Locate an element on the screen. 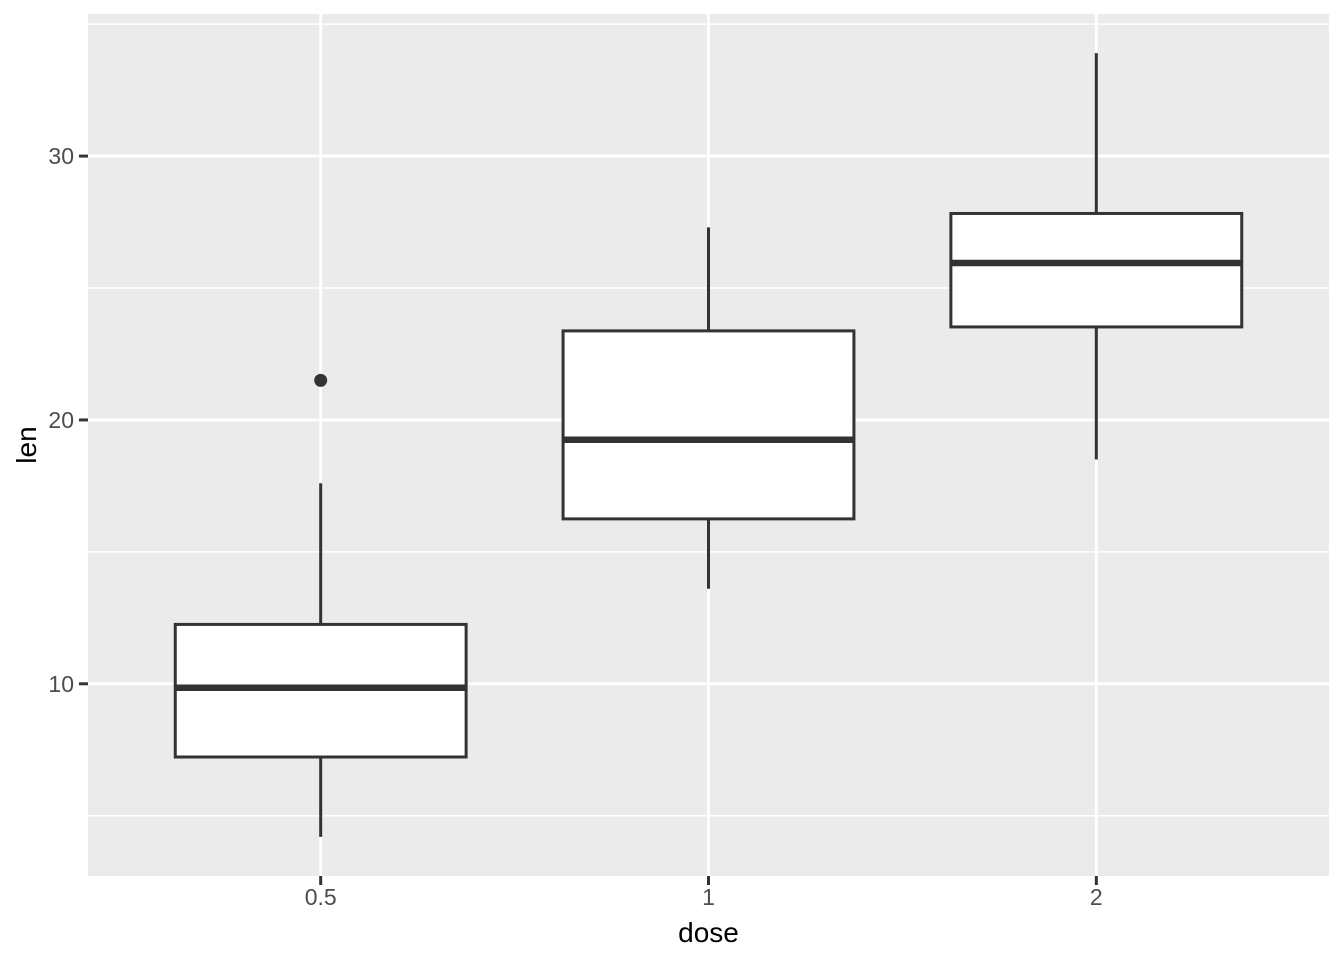 The width and height of the screenshot is (1344, 960). y-tick-label: 30 is located at coordinates (61, 156).